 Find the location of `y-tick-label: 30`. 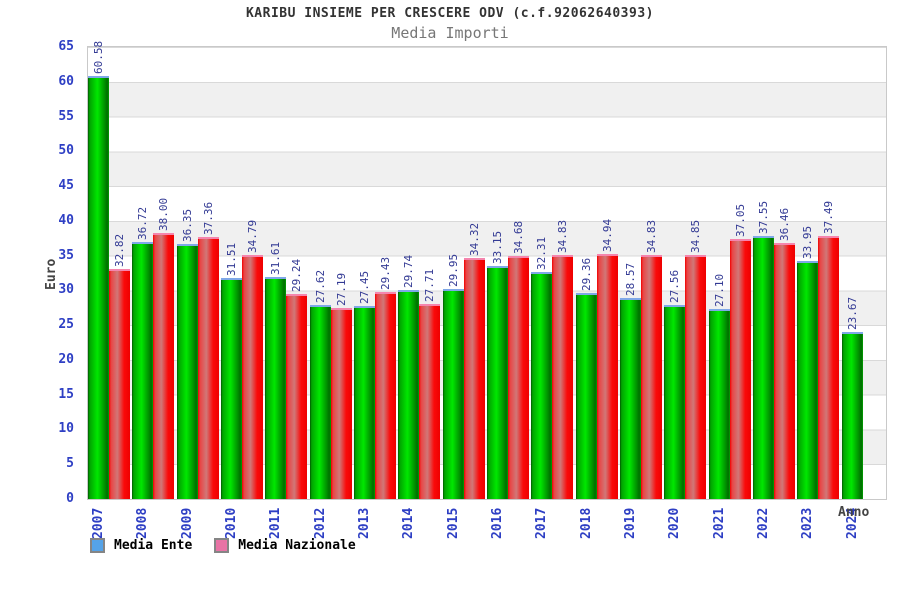

y-tick-label: 30 is located at coordinates (66, 290).